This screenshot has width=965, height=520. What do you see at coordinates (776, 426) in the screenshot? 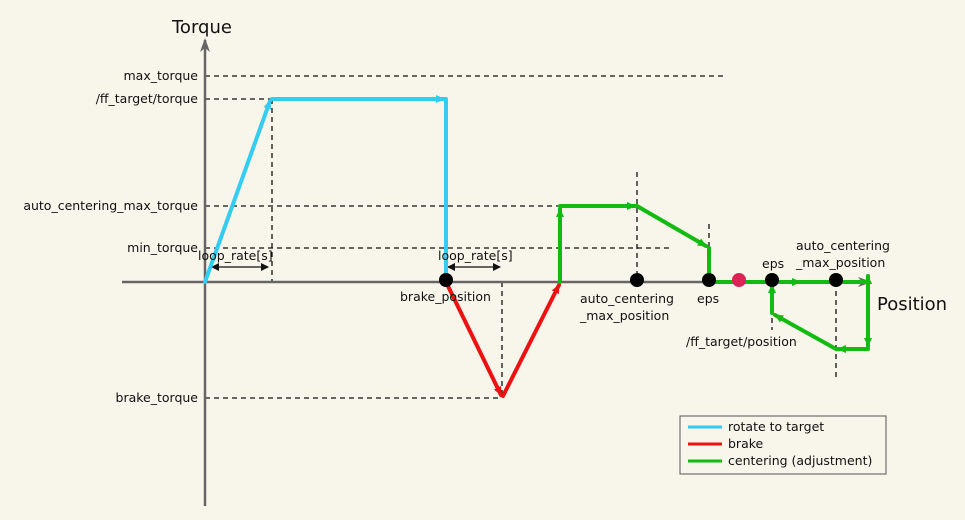
I see `legend-label-rotate: rotate to target` at bounding box center [776, 426].